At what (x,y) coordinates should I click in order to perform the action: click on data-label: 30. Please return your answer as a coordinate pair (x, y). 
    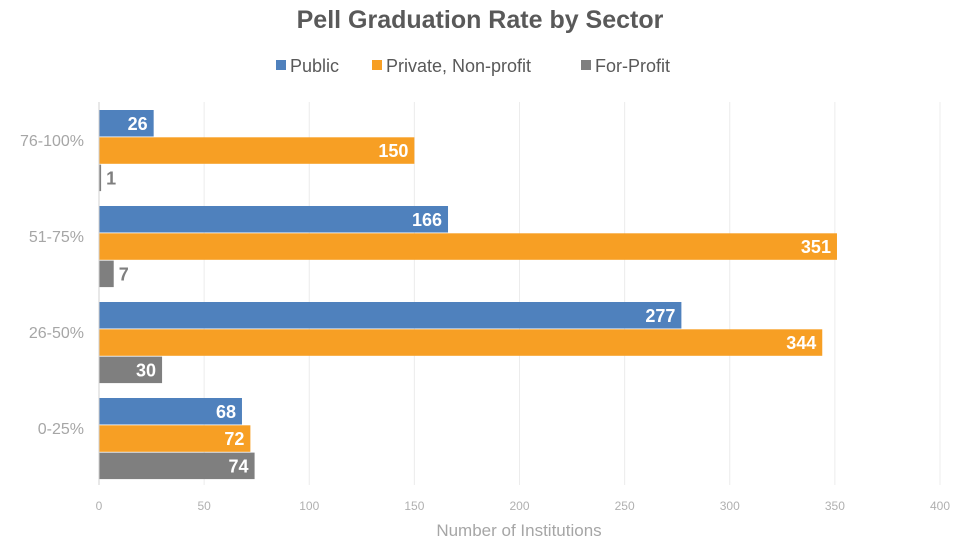
    Looking at the image, I should click on (146, 370).